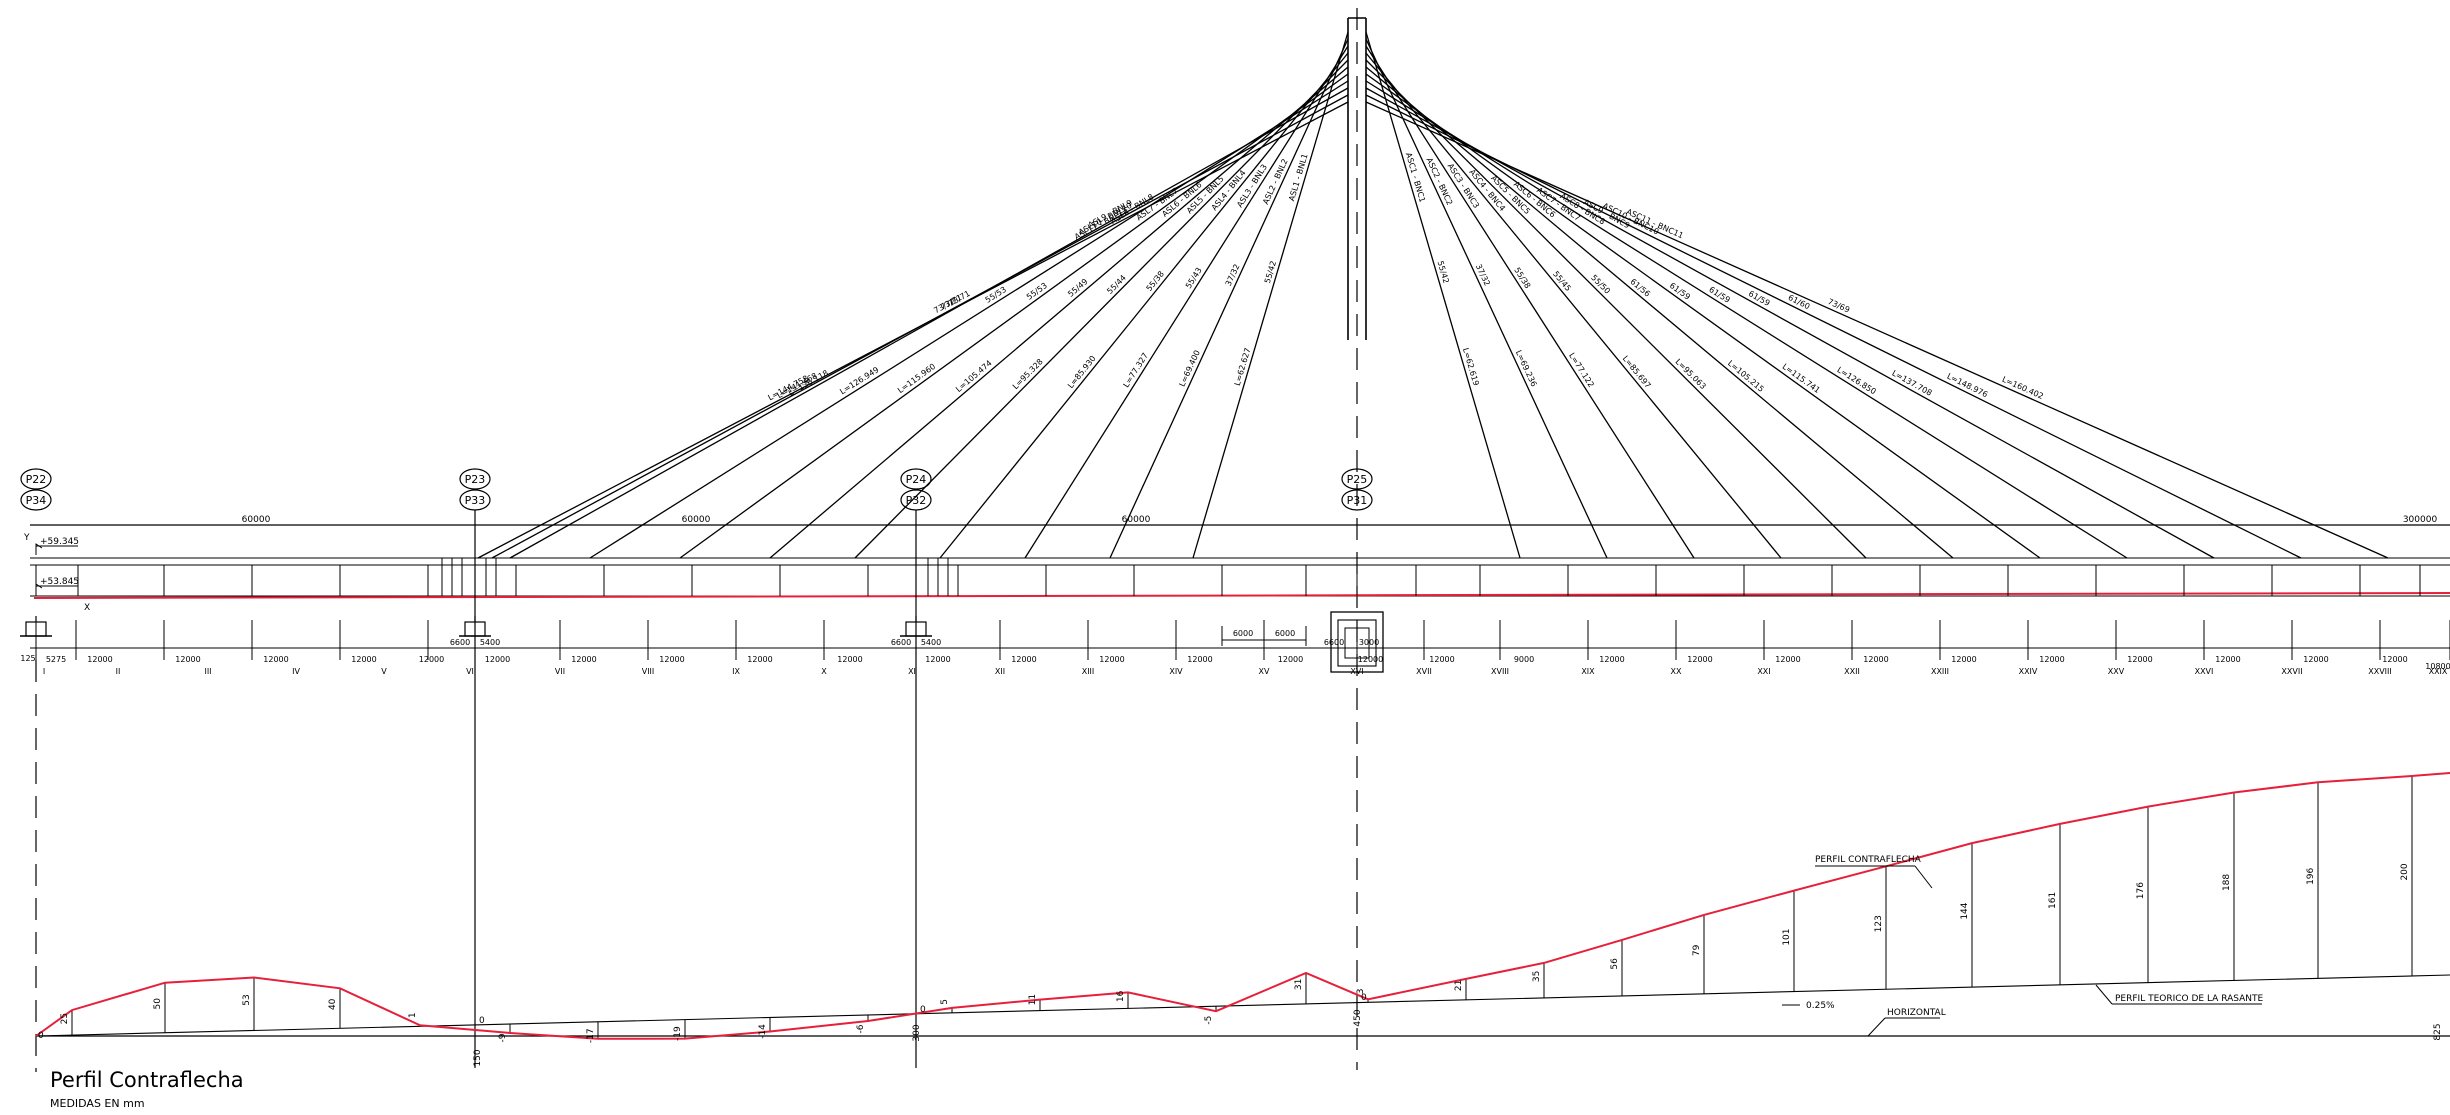 The height and width of the screenshot is (1115, 2450). I want to click on pylon, so click(1357, 539).